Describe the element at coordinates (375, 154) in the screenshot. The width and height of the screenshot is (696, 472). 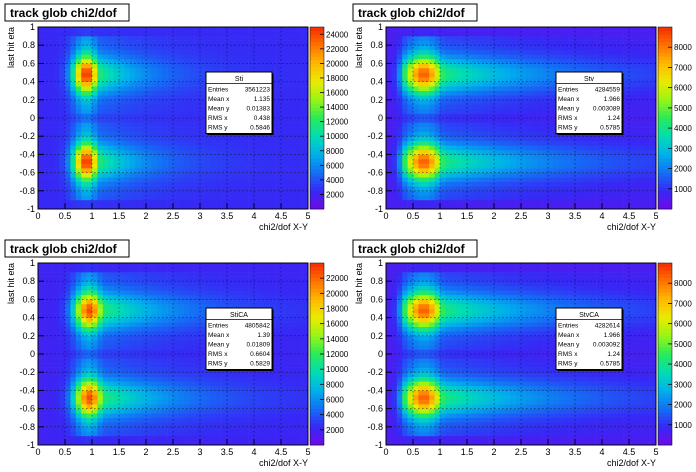
I see `y-tick-label: -0.4` at that location.